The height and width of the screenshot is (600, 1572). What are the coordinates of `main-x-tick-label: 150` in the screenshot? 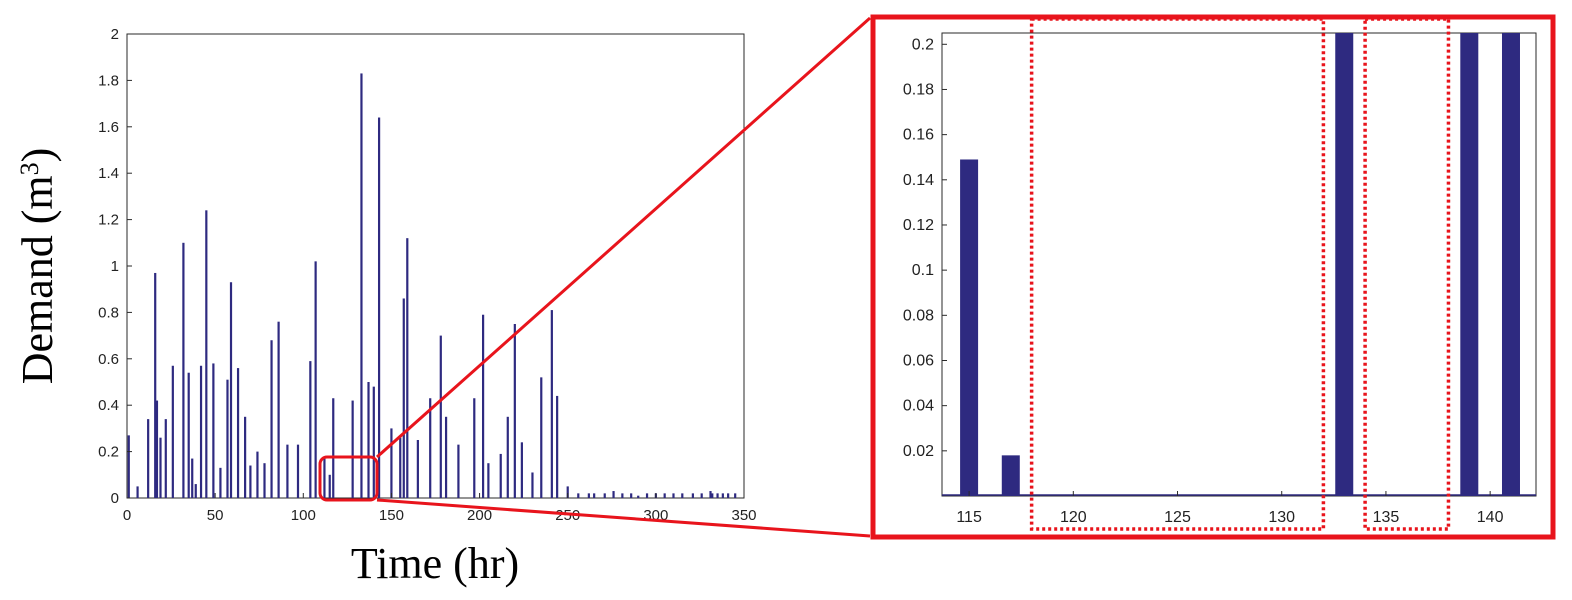 It's located at (391, 515).